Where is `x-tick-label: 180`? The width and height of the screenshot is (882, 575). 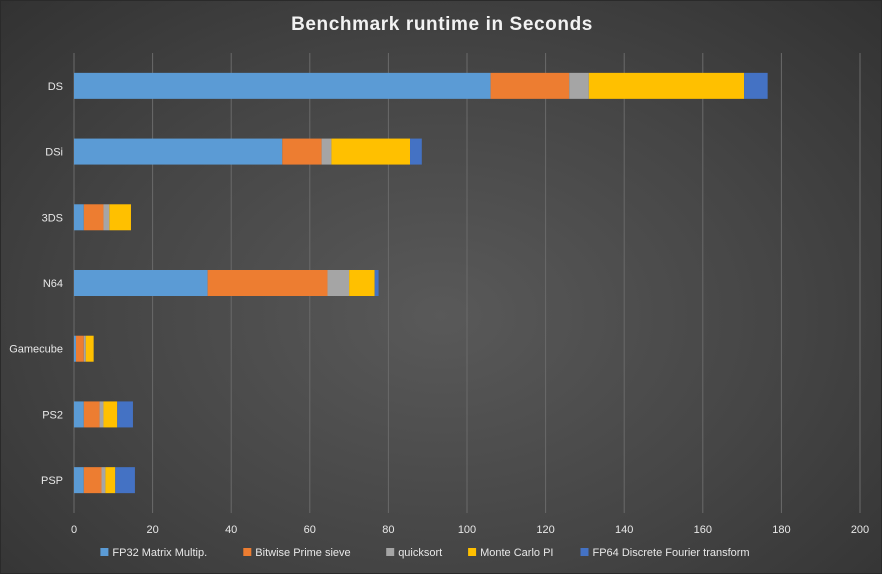 x-tick-label: 180 is located at coordinates (781, 530).